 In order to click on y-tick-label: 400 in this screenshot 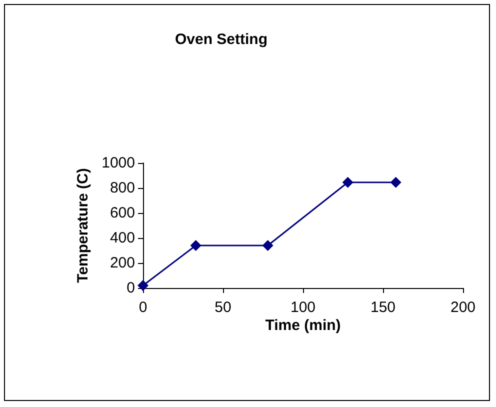, I will do `click(122, 238)`.